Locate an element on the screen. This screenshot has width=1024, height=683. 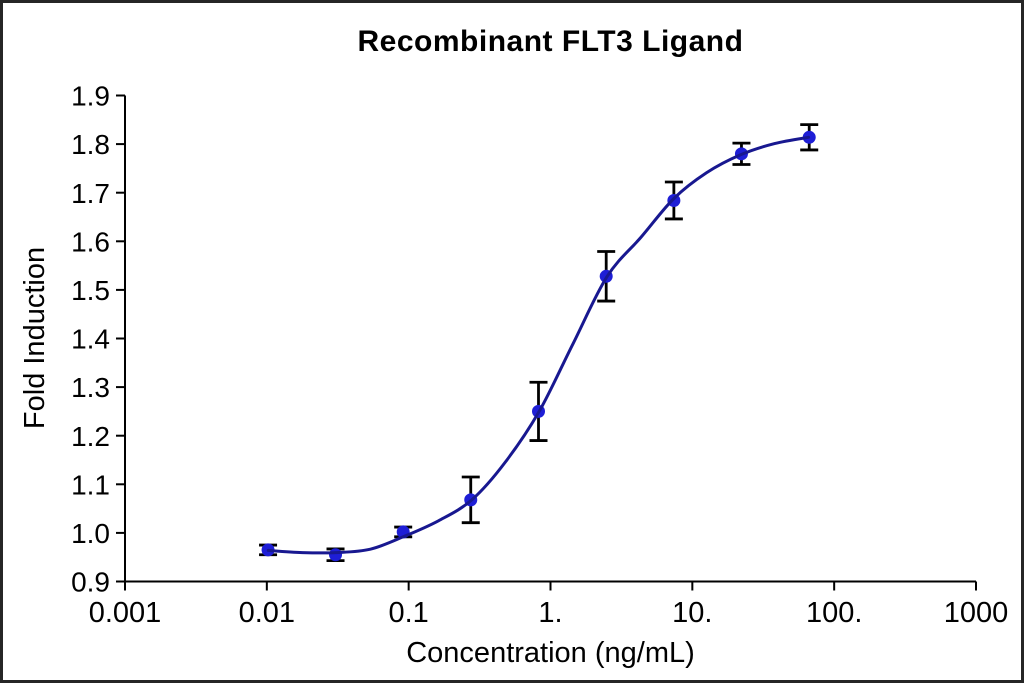
y-tick-label: 1.7 is located at coordinates (90, 193).